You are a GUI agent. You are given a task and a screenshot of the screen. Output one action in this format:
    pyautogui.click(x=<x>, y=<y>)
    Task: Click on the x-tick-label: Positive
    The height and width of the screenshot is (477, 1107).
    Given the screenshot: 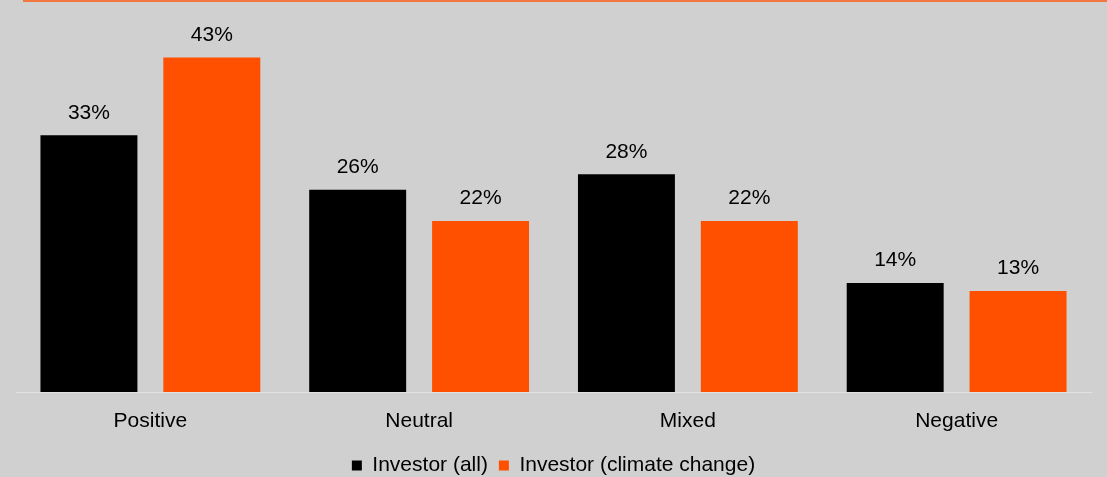 What is the action you would take?
    pyautogui.click(x=150, y=420)
    